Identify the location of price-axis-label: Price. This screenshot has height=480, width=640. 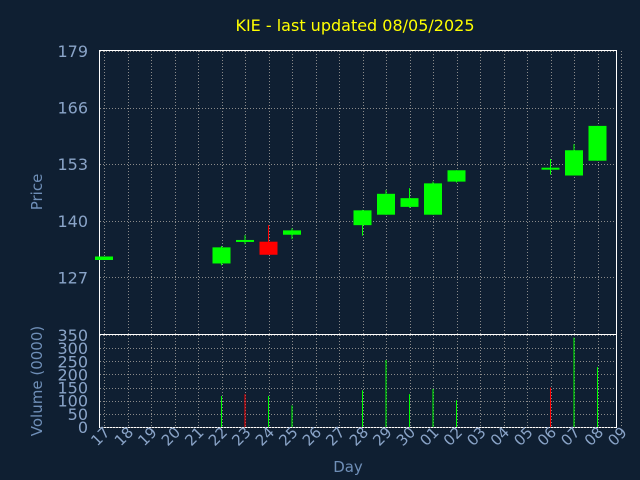
(37, 192).